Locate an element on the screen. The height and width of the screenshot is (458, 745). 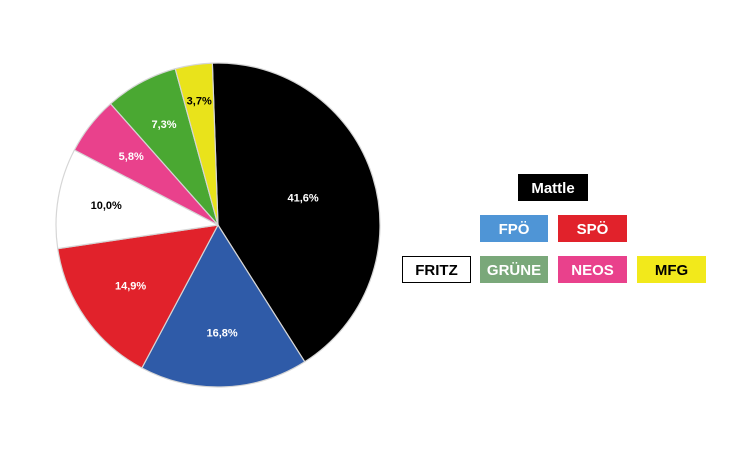
data-label-fp: 16,8% is located at coordinates (221, 333).